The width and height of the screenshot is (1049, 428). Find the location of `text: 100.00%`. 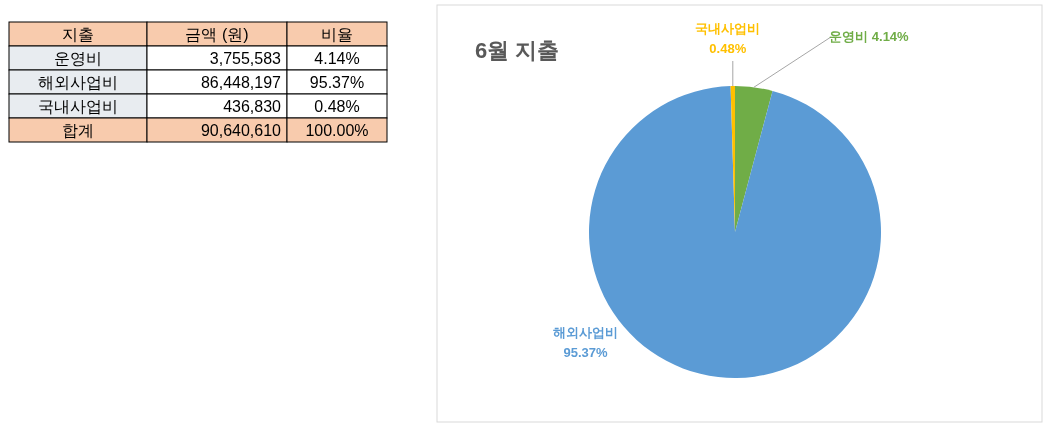

text: 100.00% is located at coordinates (337, 130).